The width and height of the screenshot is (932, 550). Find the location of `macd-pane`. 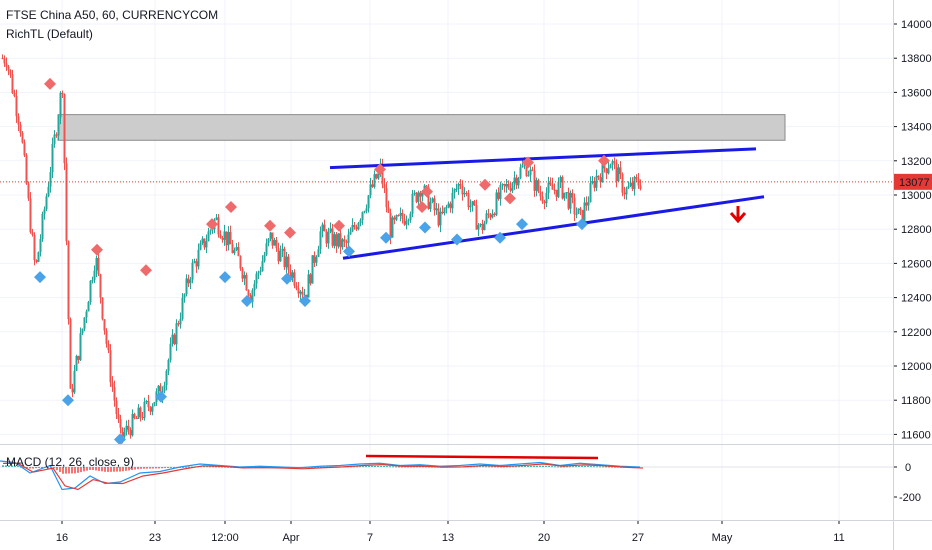

macd-pane is located at coordinates (446, 475).